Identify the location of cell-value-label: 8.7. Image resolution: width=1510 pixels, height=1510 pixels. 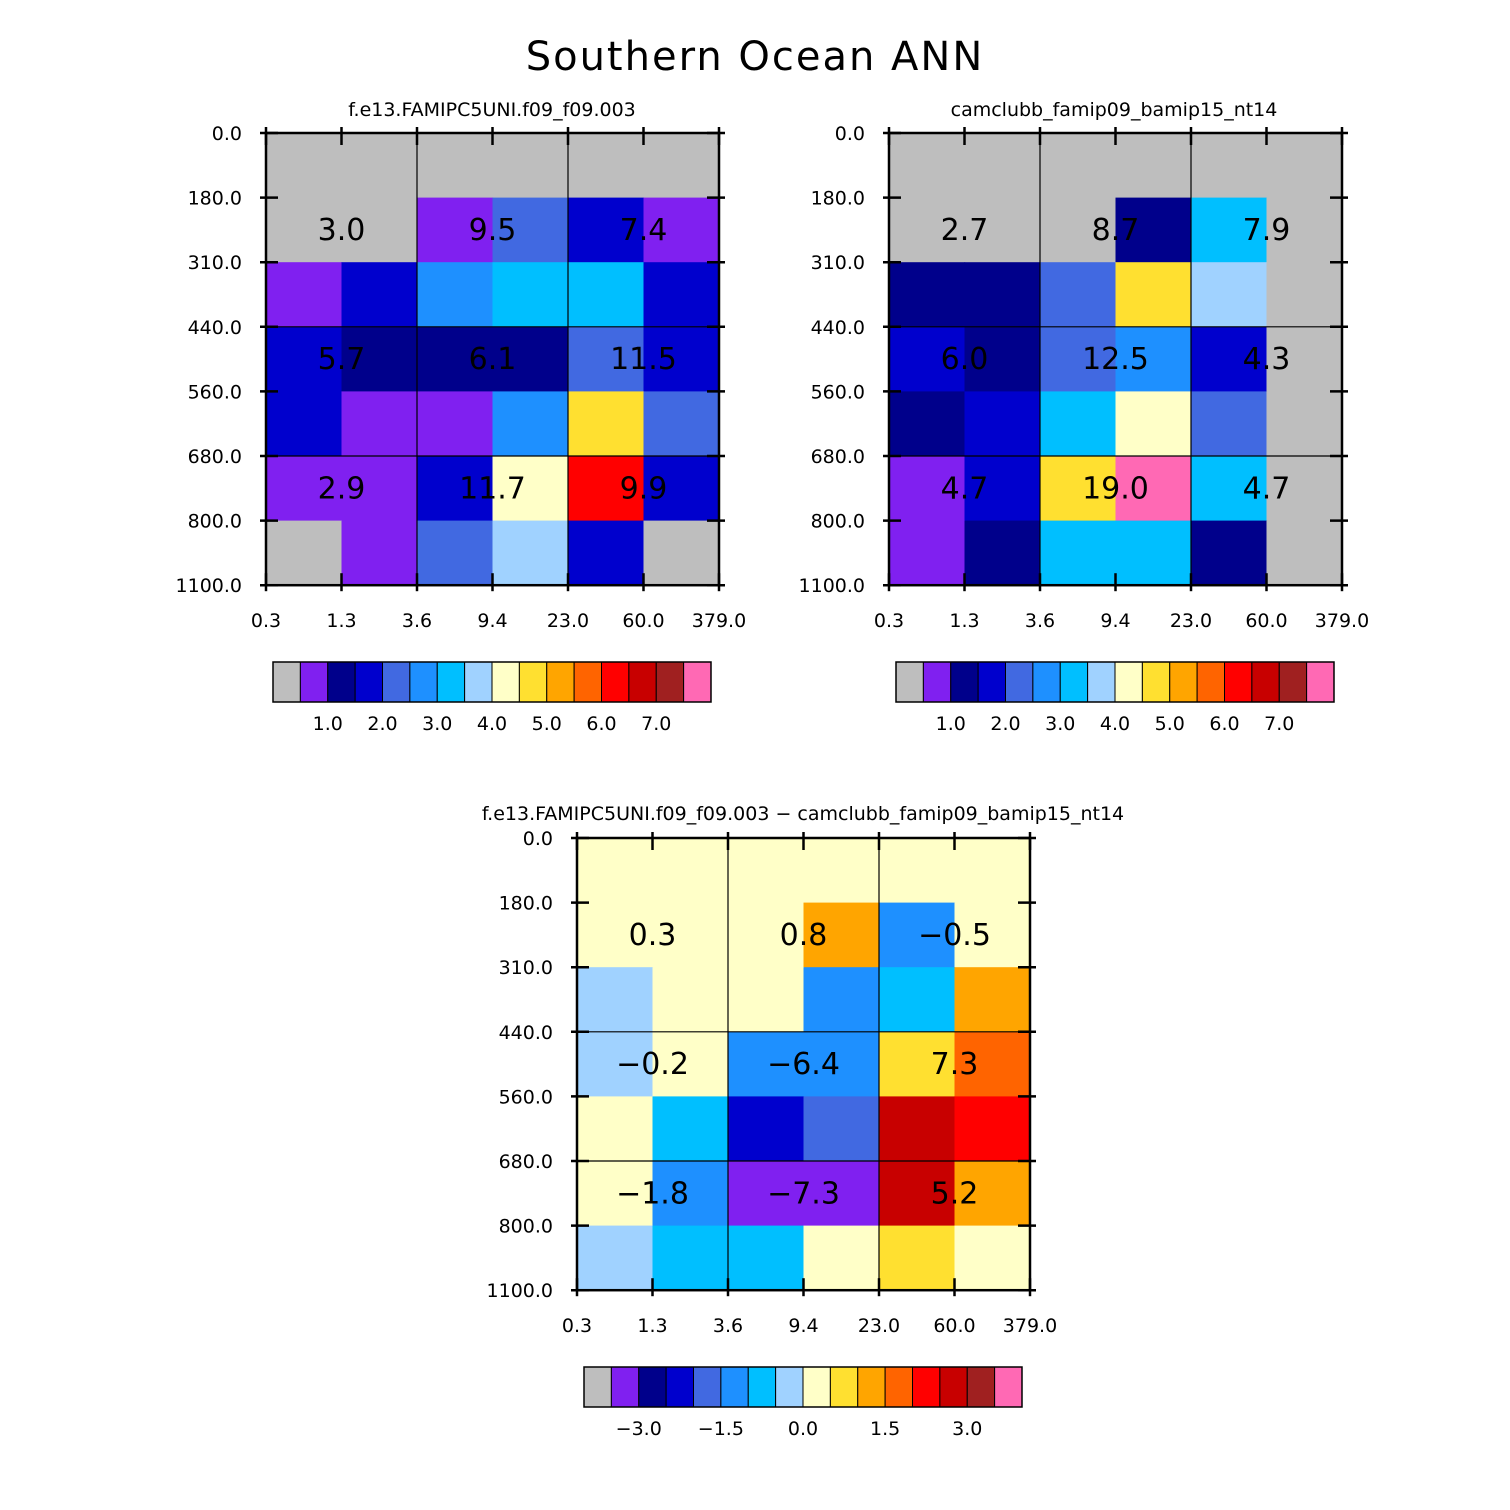
(1116, 230).